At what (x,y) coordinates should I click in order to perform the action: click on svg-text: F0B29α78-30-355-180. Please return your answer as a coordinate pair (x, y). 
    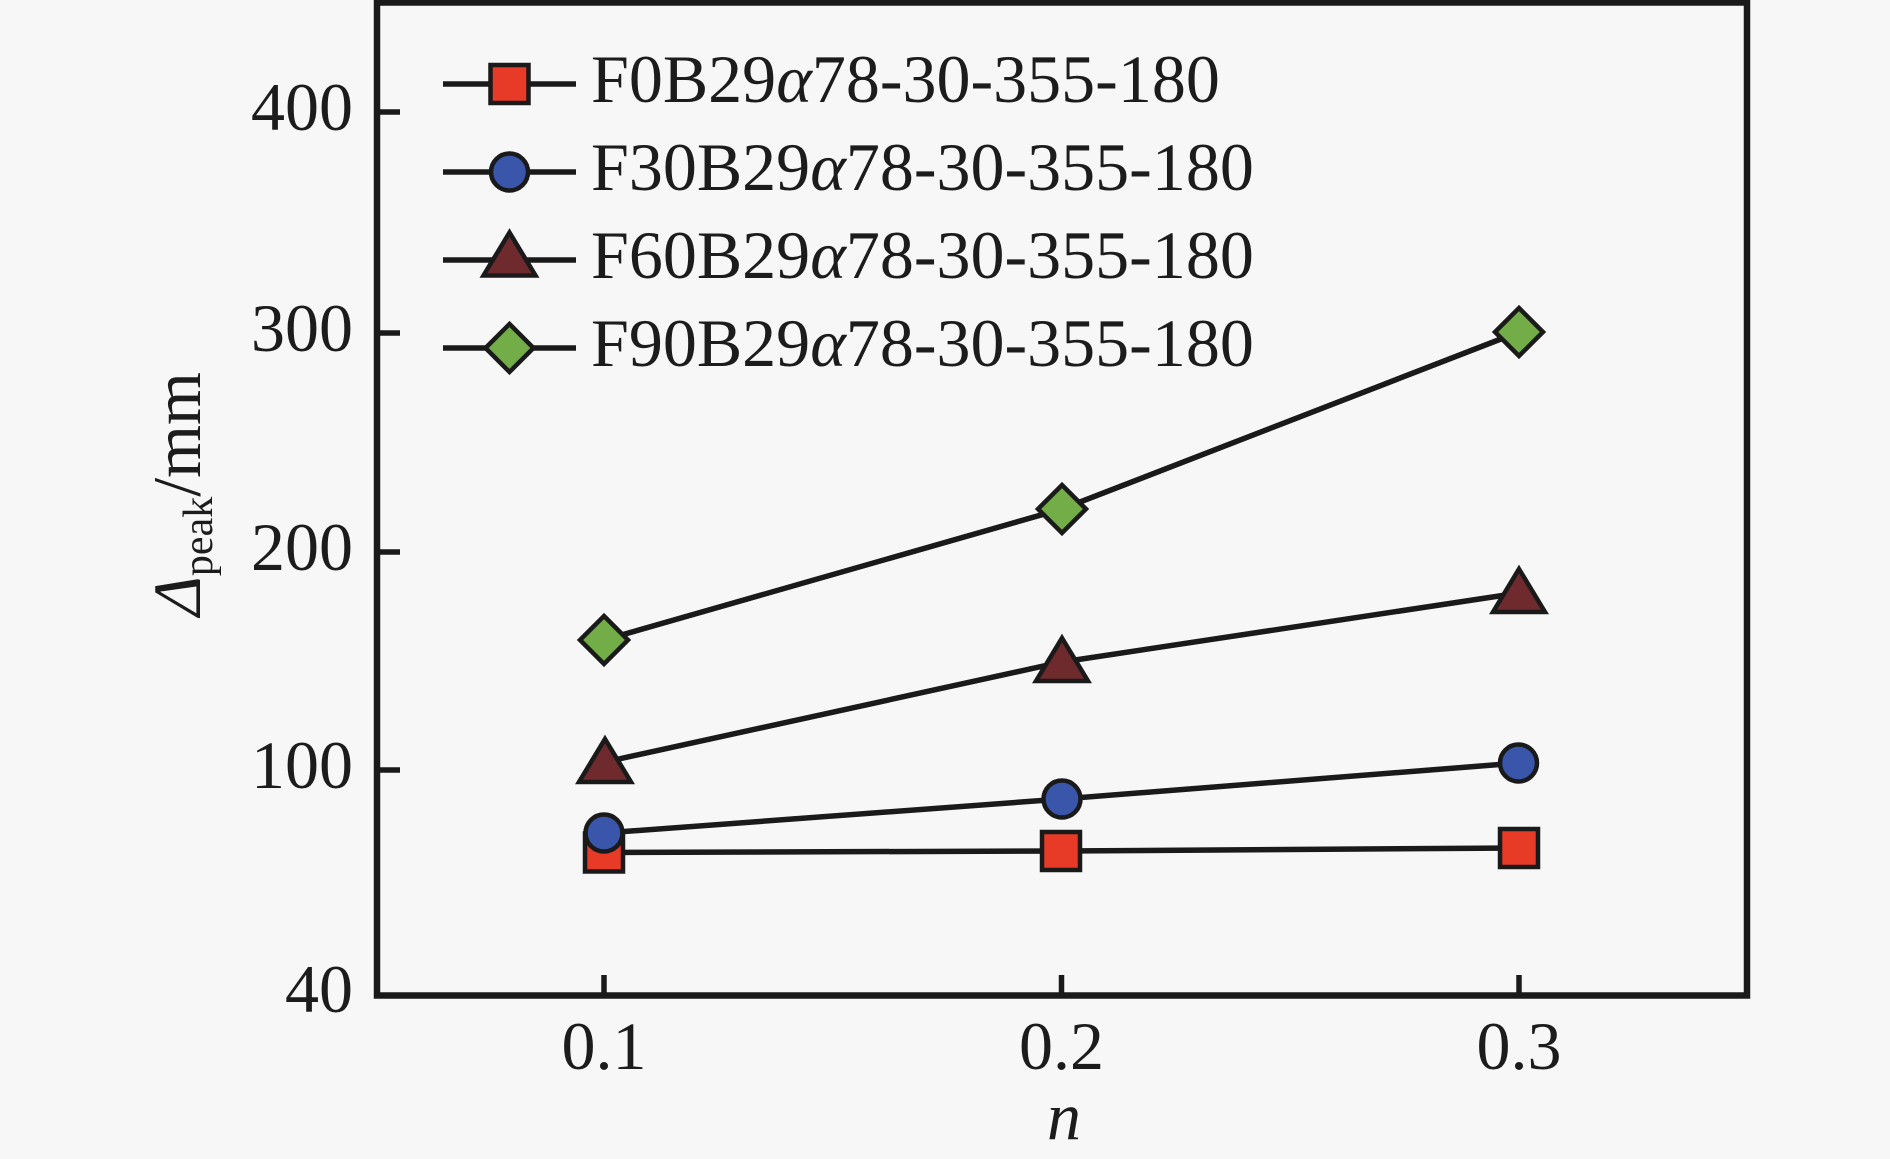
    Looking at the image, I should click on (905, 79).